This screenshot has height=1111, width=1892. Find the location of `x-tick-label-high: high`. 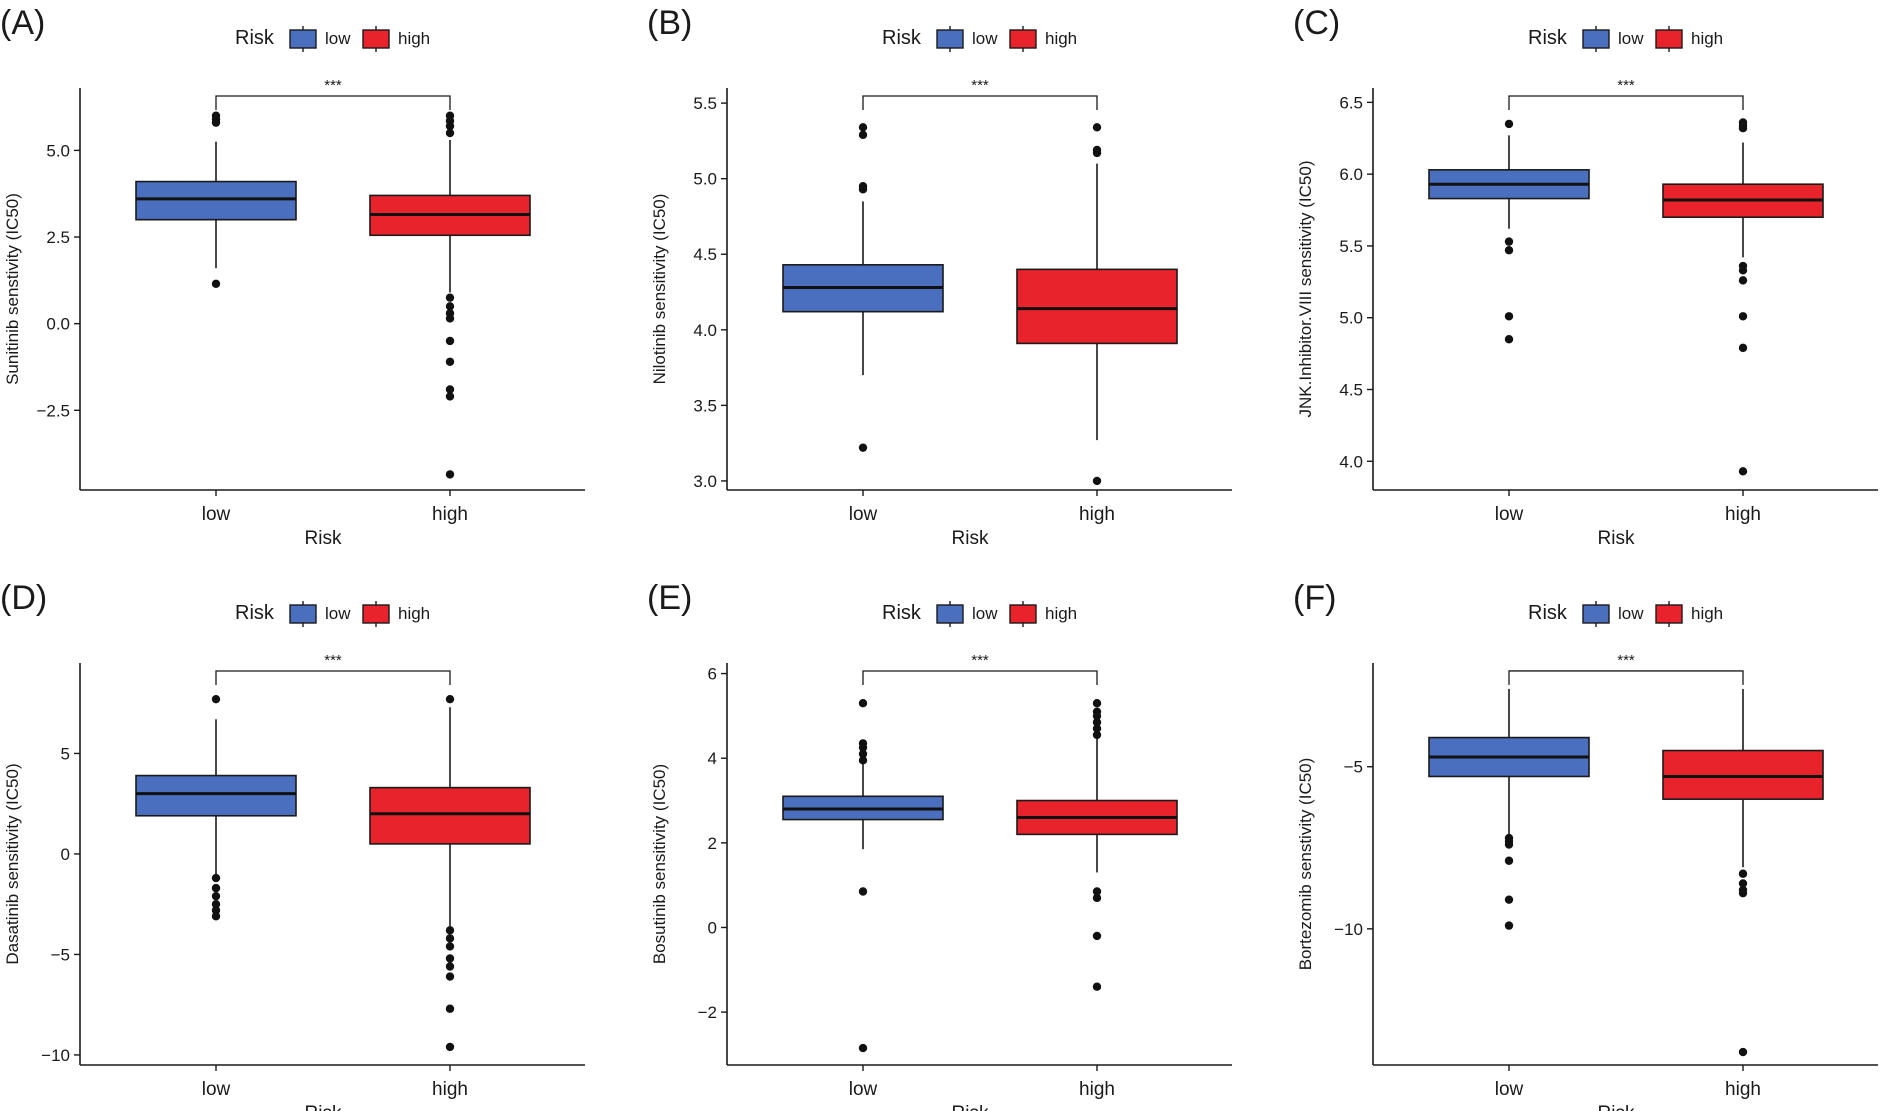

x-tick-label-high: high is located at coordinates (1743, 514).